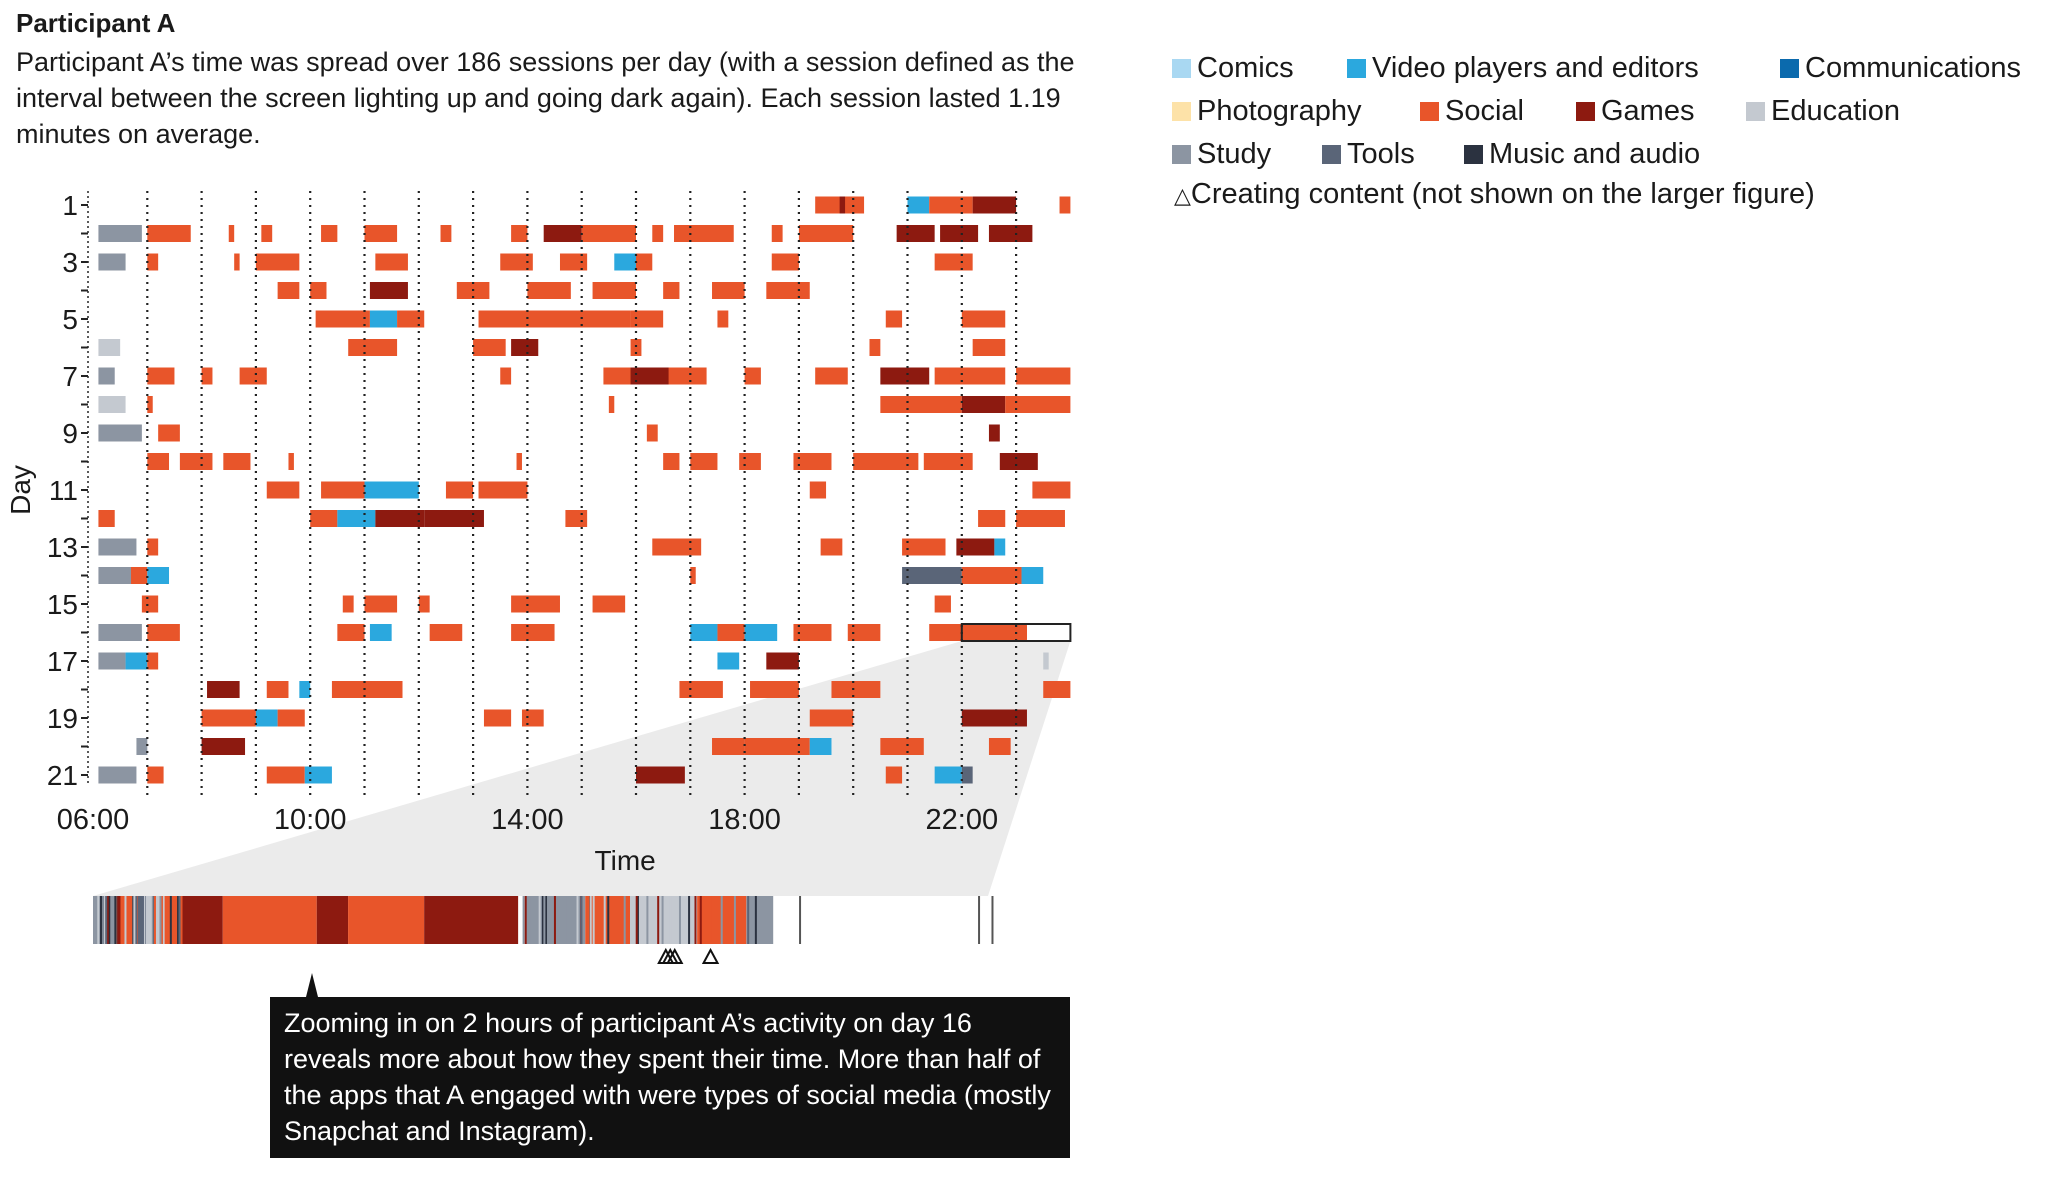 Image resolution: width=2068 pixels, height=1200 pixels. Describe the element at coordinates (1221, 154) in the screenshot. I see `legend-item-study: Study` at that location.